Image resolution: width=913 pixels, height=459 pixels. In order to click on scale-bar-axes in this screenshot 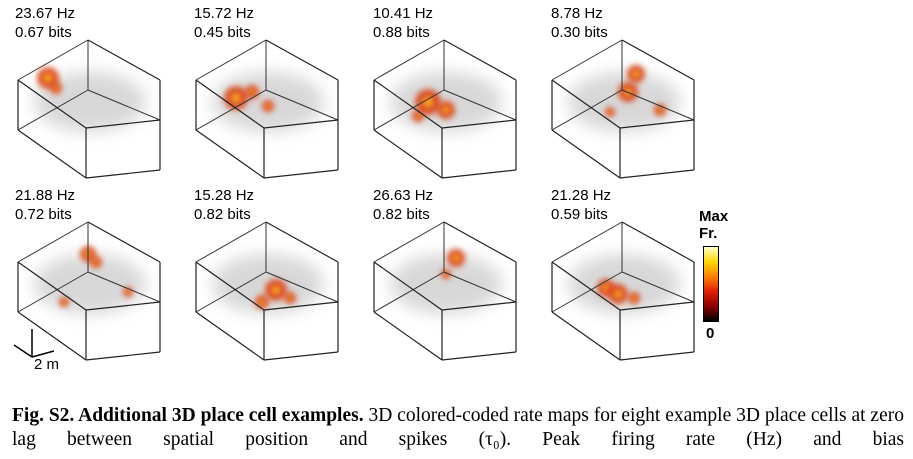, I will do `click(34, 343)`.